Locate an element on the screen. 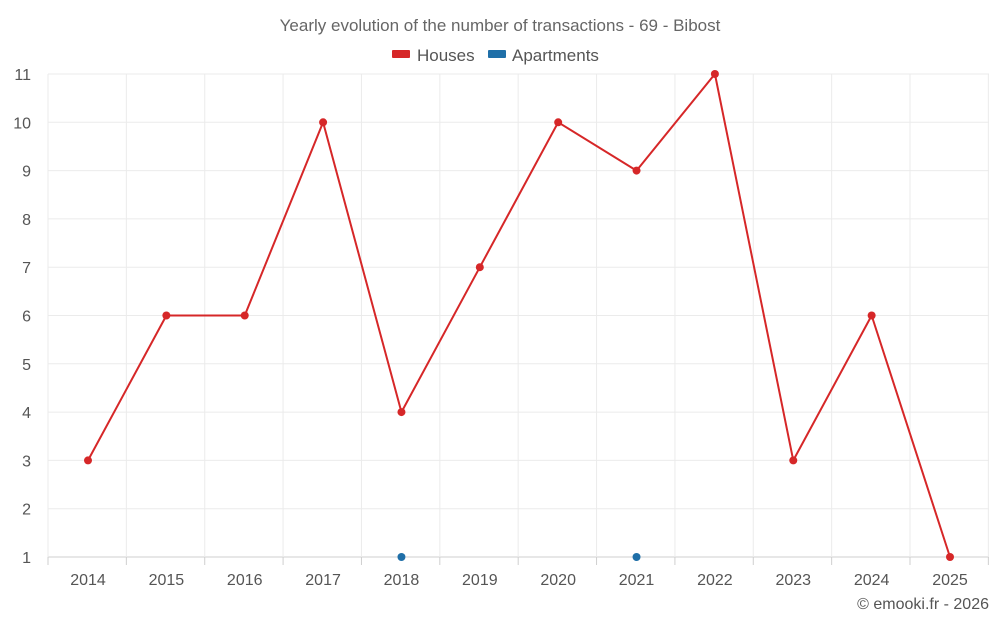 The image size is (1000, 625). x-tick-label: 2024 is located at coordinates (872, 580).